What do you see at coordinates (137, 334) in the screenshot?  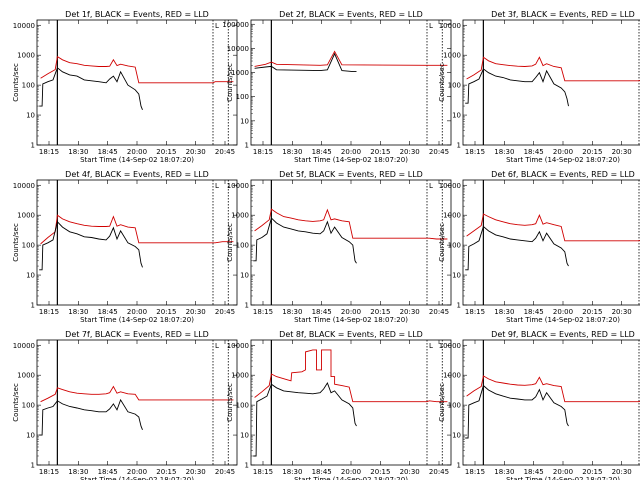 I see `panel-title: Det 7f, BLACK = Events, RED = LLD` at bounding box center [137, 334].